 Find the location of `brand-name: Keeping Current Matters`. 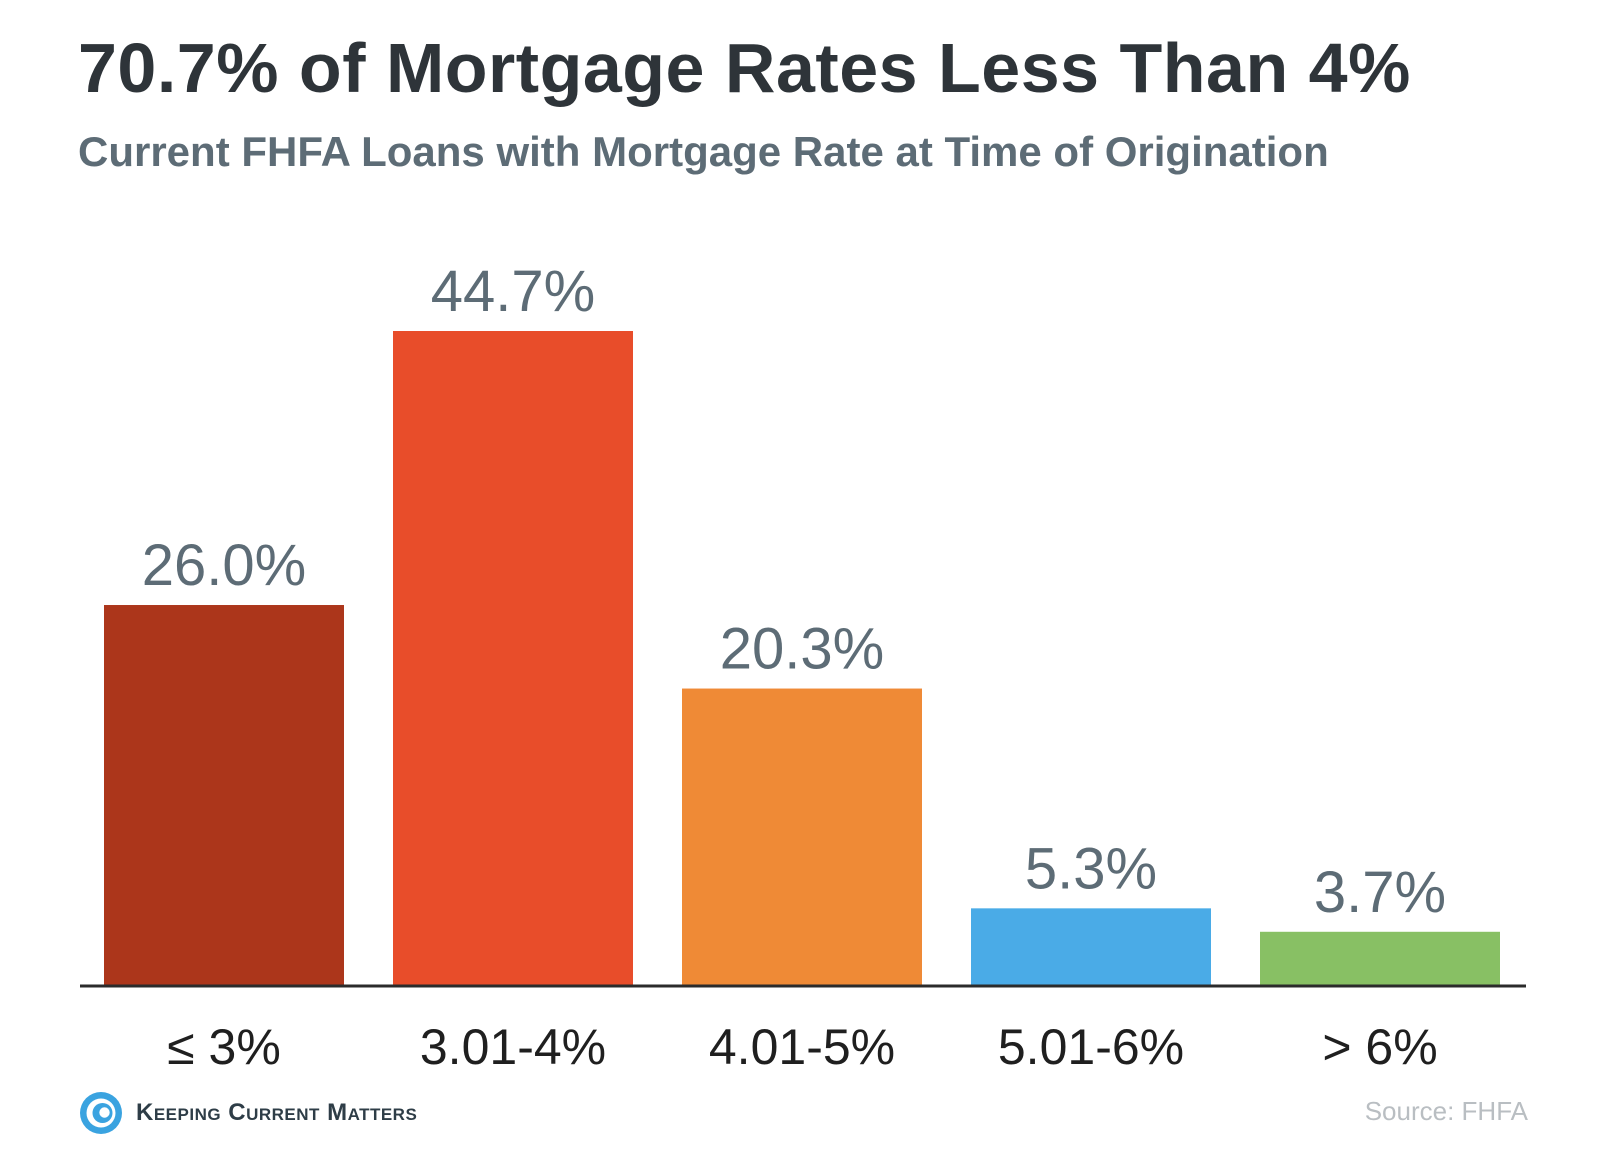

brand-name: Keeping Current Matters is located at coordinates (277, 1112).